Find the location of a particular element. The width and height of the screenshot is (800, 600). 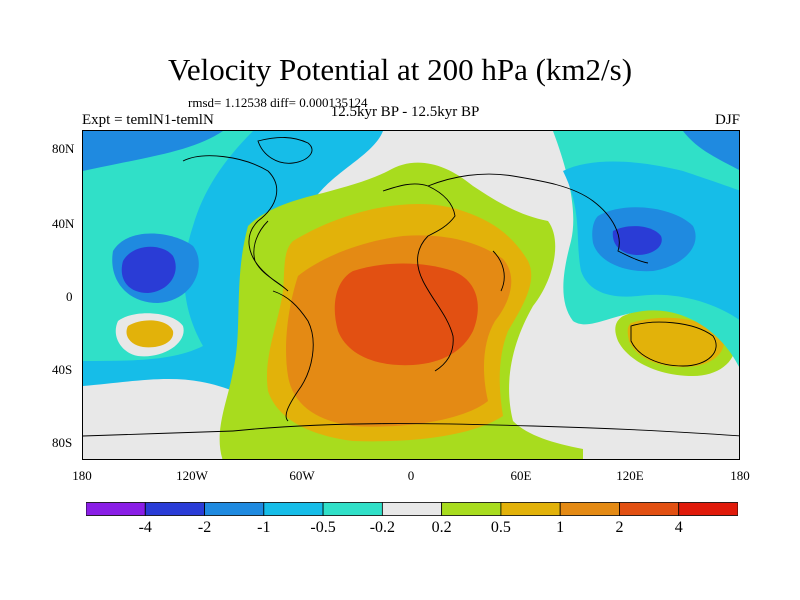

medium-negative-west is located at coordinates (153, 151).